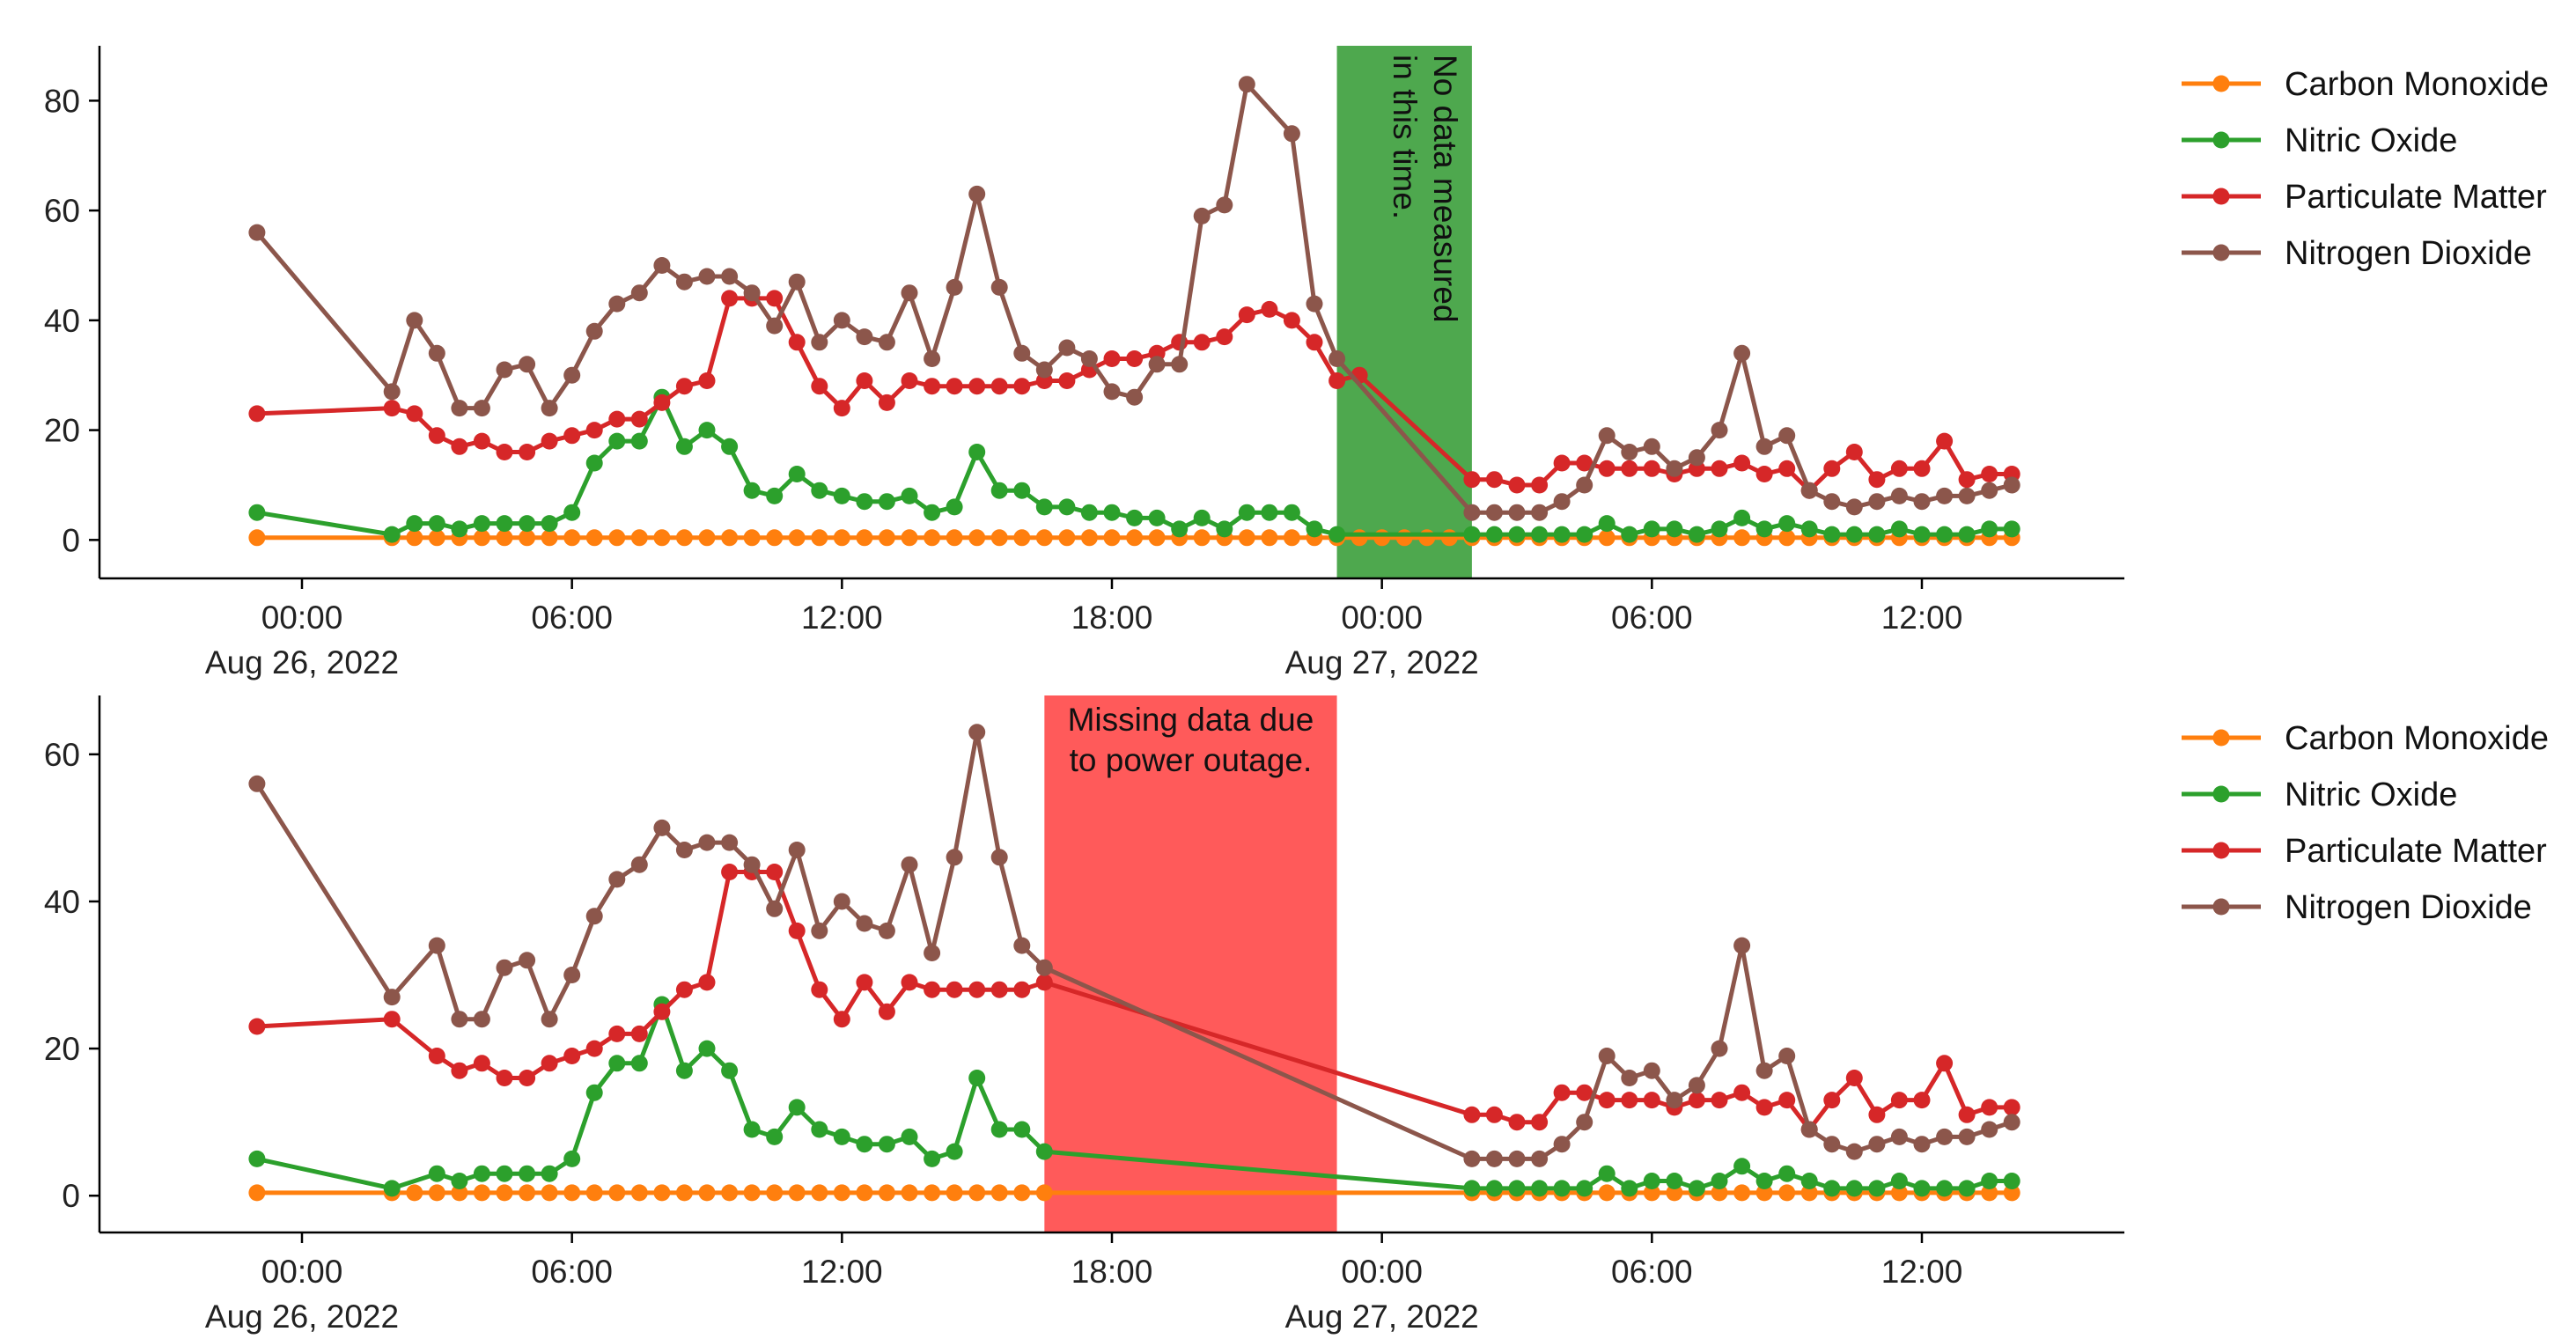 The image size is (2576, 1339). What do you see at coordinates (2365, 197) in the screenshot?
I see `legend-item-particulate-matter: Particulate Matter` at bounding box center [2365, 197].